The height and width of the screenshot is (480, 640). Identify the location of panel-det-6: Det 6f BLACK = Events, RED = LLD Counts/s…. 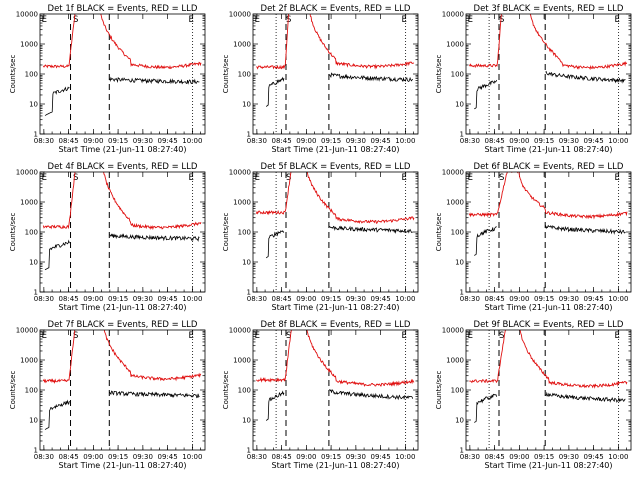
(533, 237).